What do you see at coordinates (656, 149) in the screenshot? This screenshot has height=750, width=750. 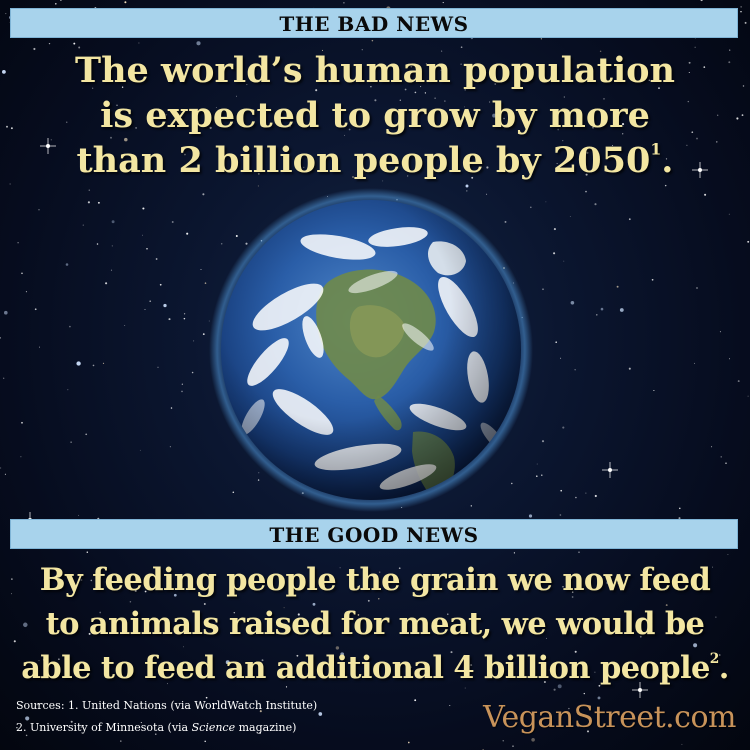 I see `bad-news-footnote-marker: 1` at bounding box center [656, 149].